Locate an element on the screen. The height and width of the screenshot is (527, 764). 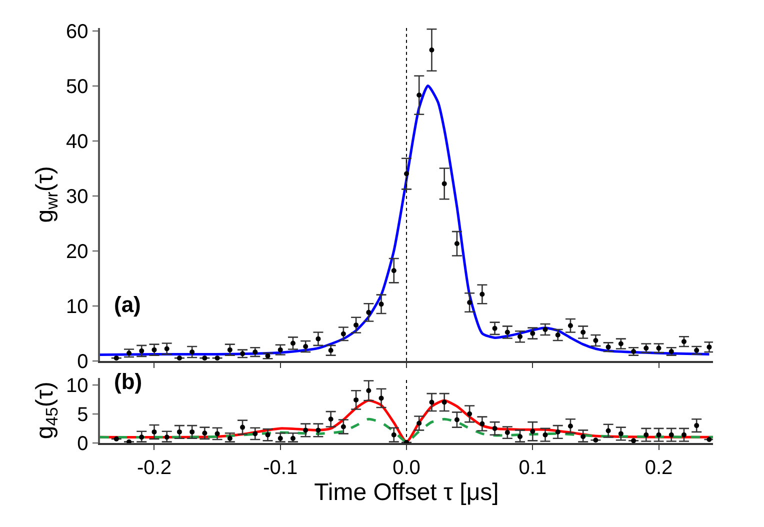
x-tick-label: 0.2 is located at coordinates (658, 468).